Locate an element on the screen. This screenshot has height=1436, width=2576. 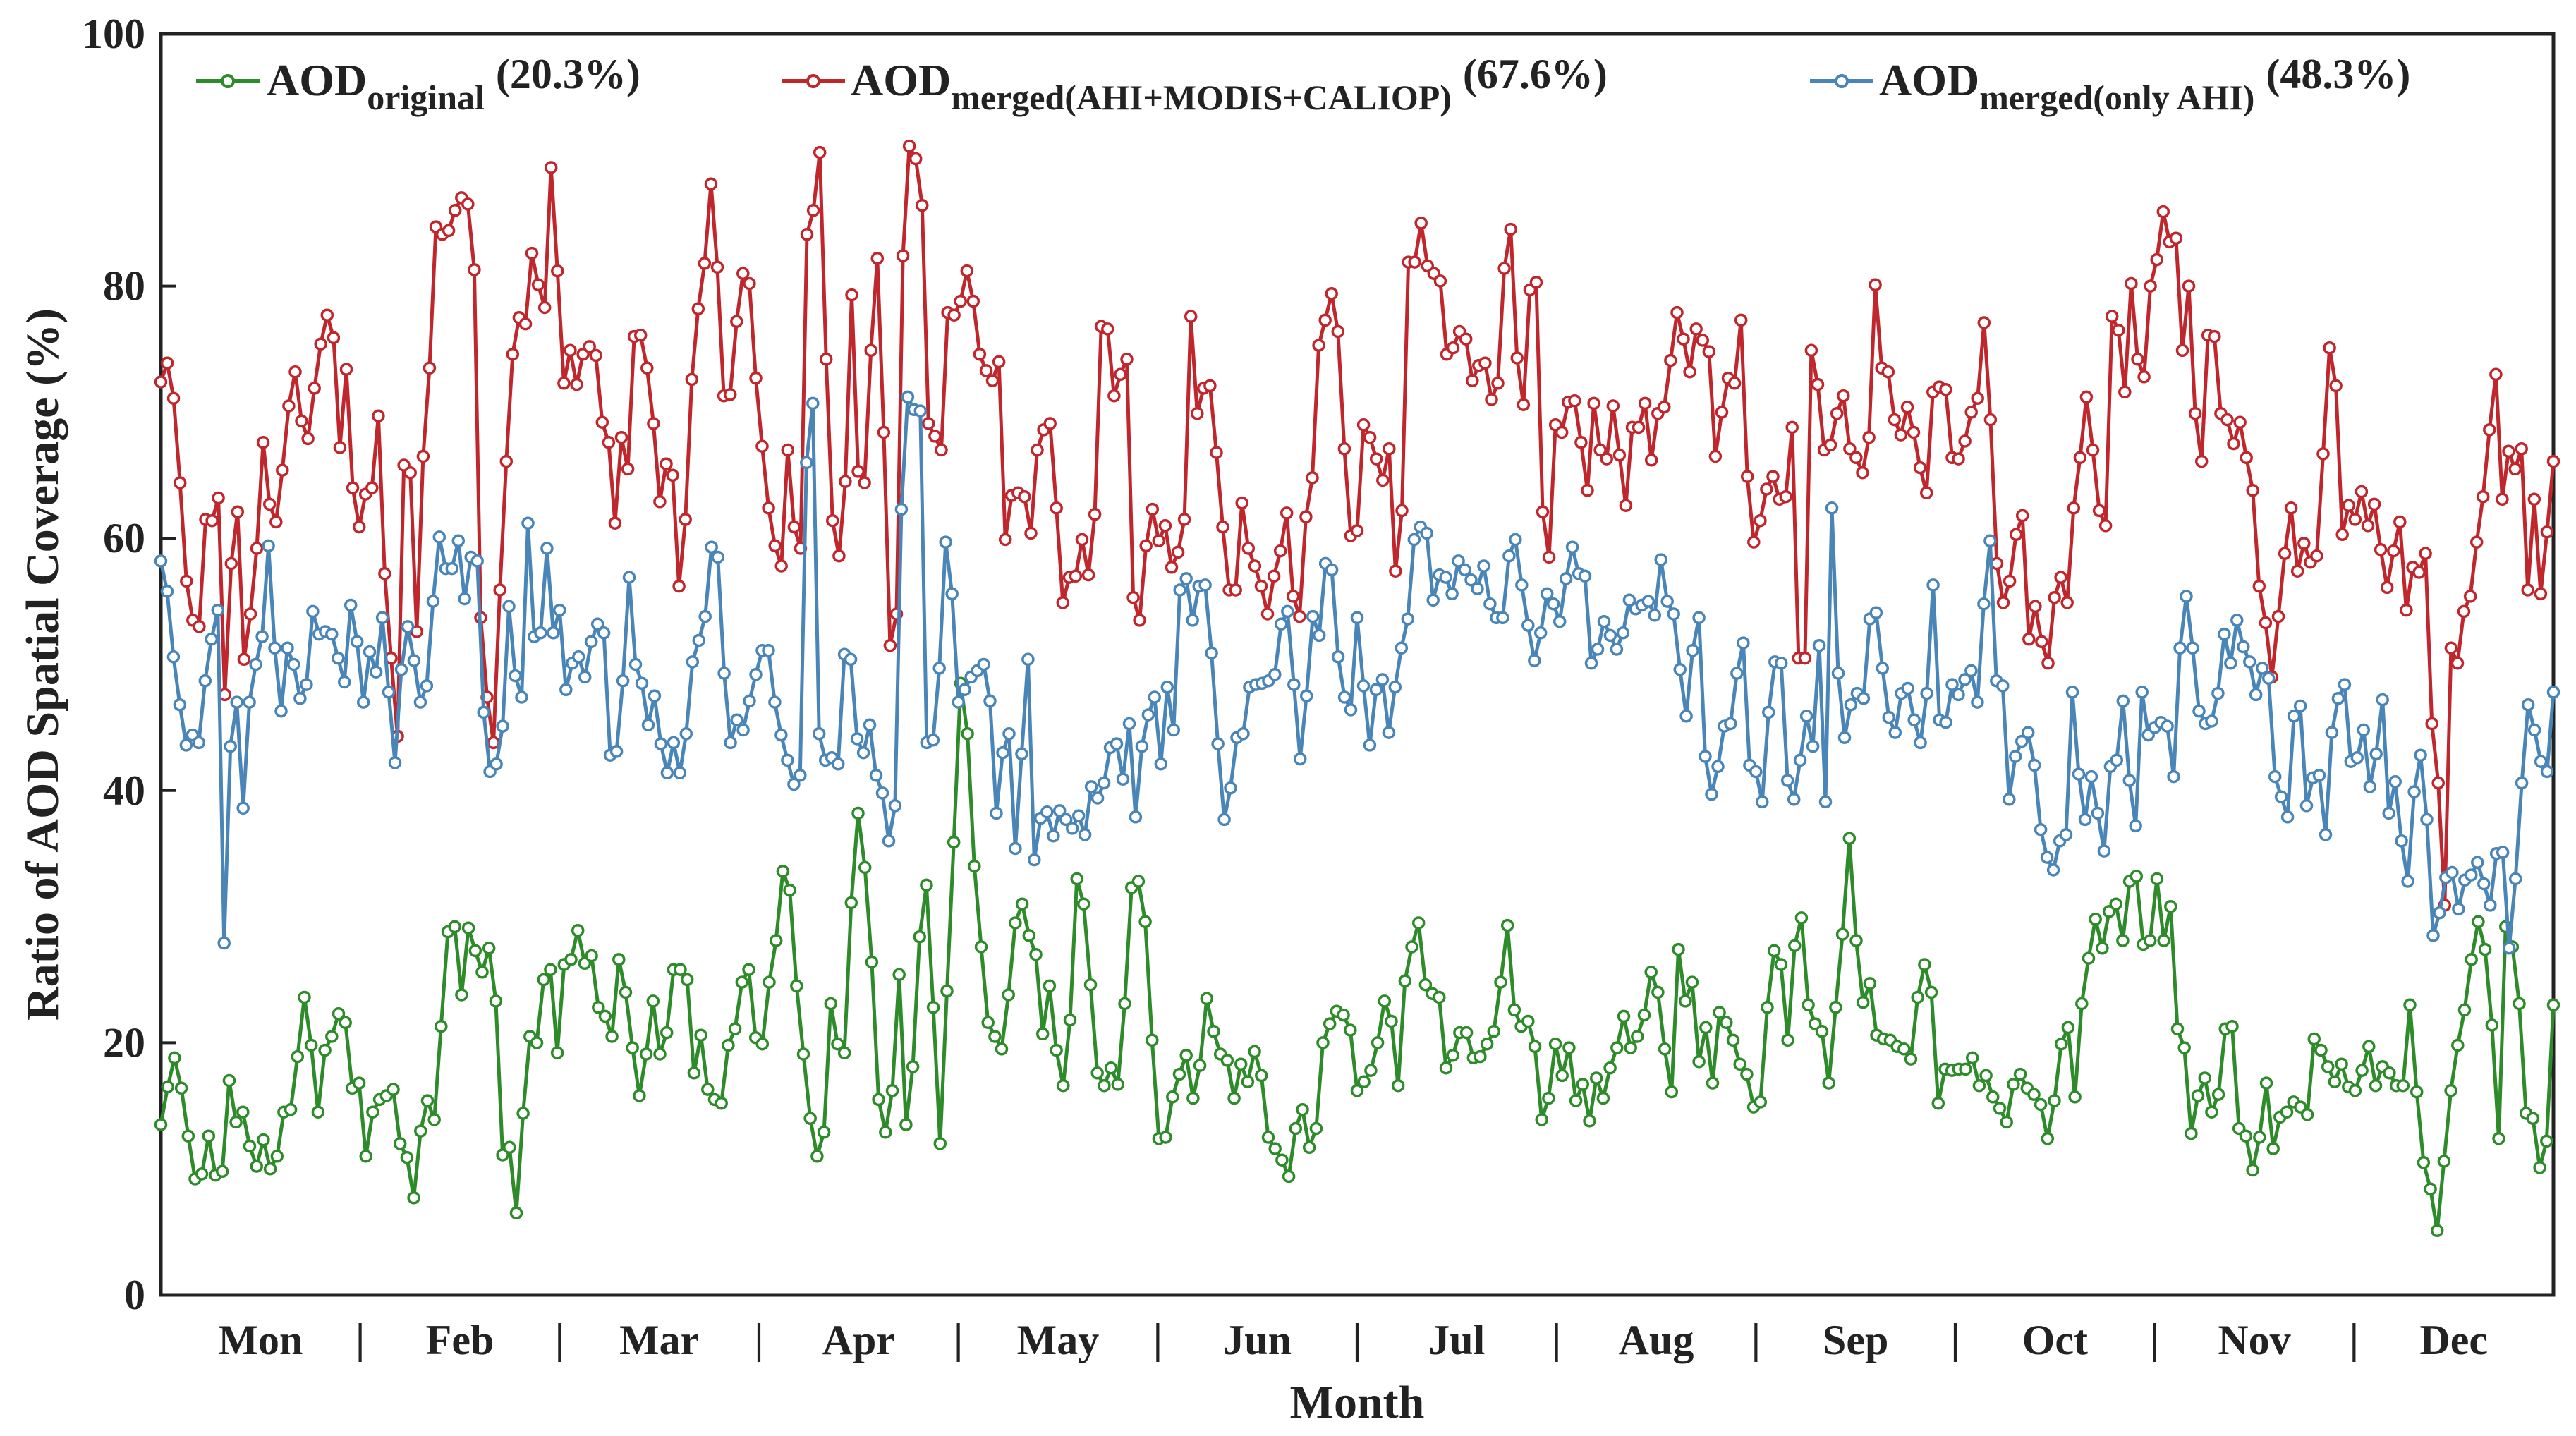
legend-label-merged-ahi-main: AOD is located at coordinates (1929, 80).